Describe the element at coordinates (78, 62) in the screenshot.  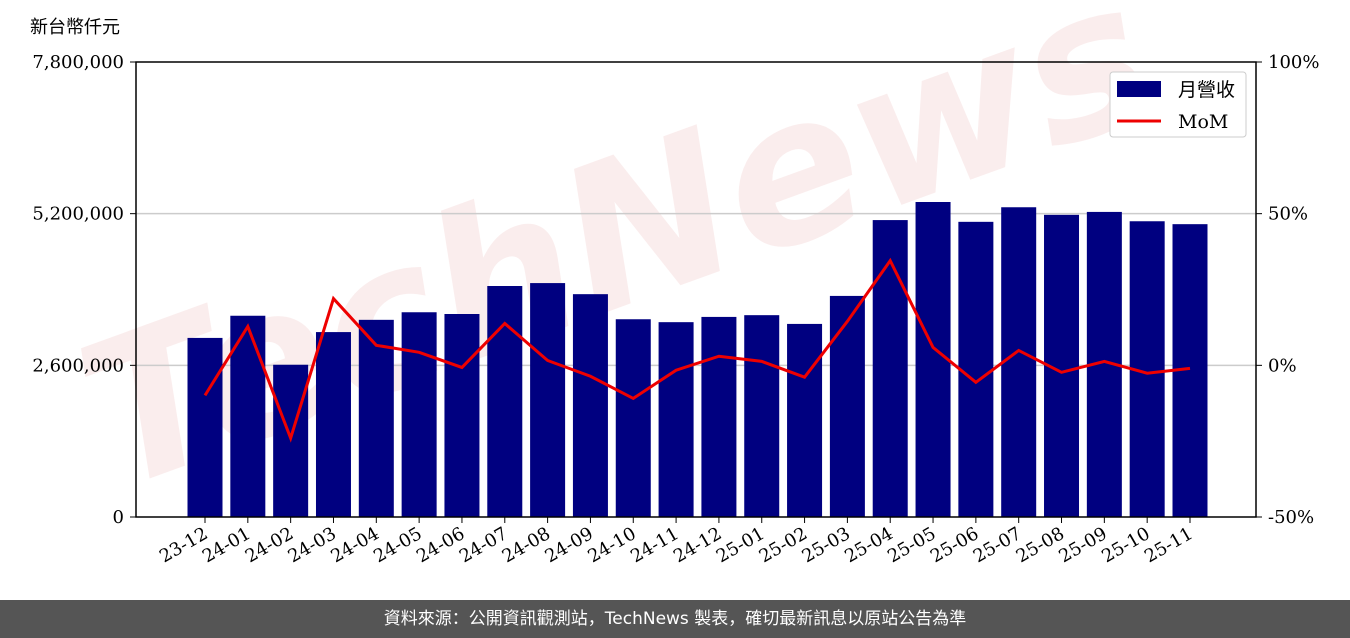
I see `y-tick-label: 7,800,000` at that location.